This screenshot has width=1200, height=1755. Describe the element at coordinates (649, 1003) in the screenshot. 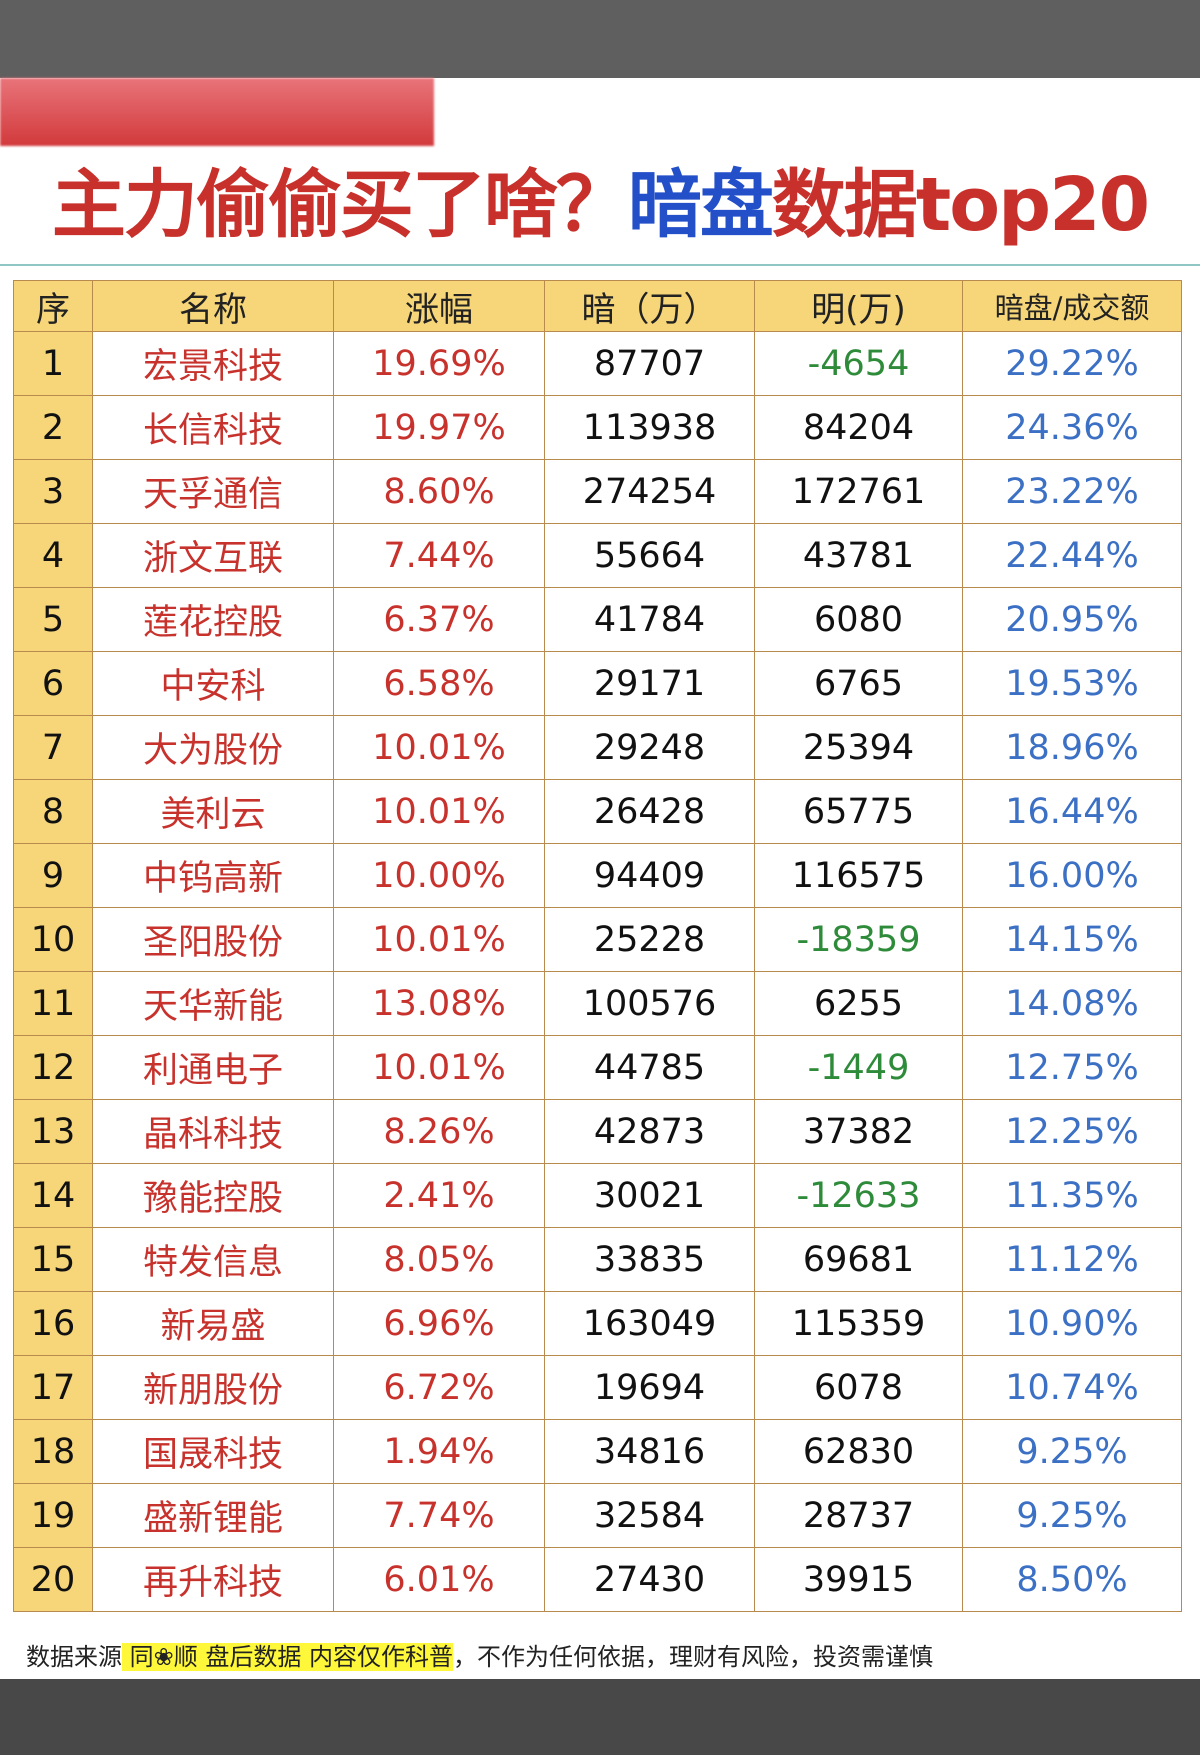

I see `table-cell: 100576` at that location.